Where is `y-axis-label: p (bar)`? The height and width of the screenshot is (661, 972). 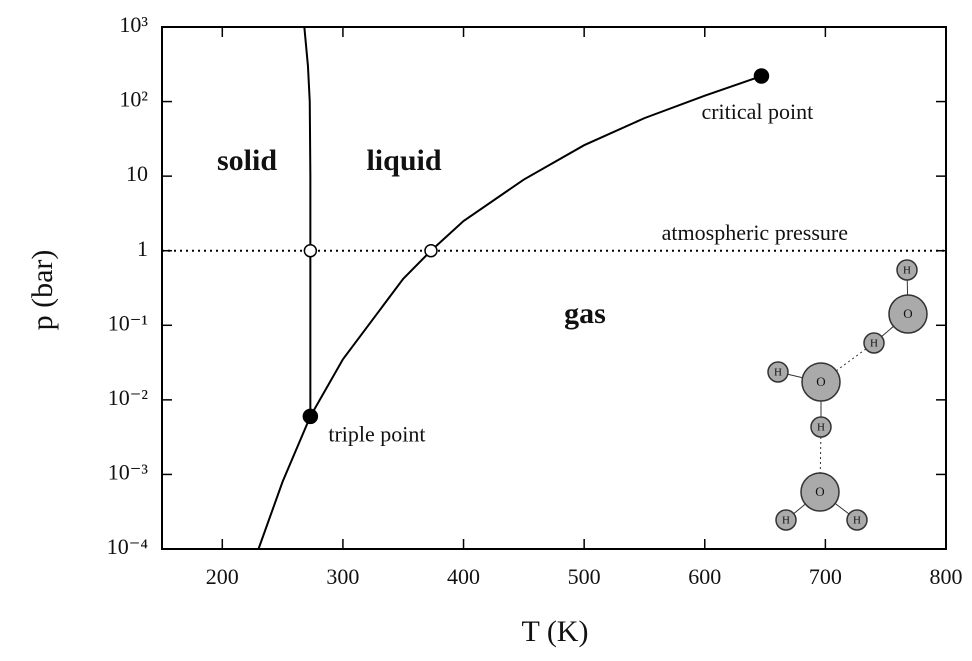 y-axis-label: p (bar) is located at coordinates (42, 290).